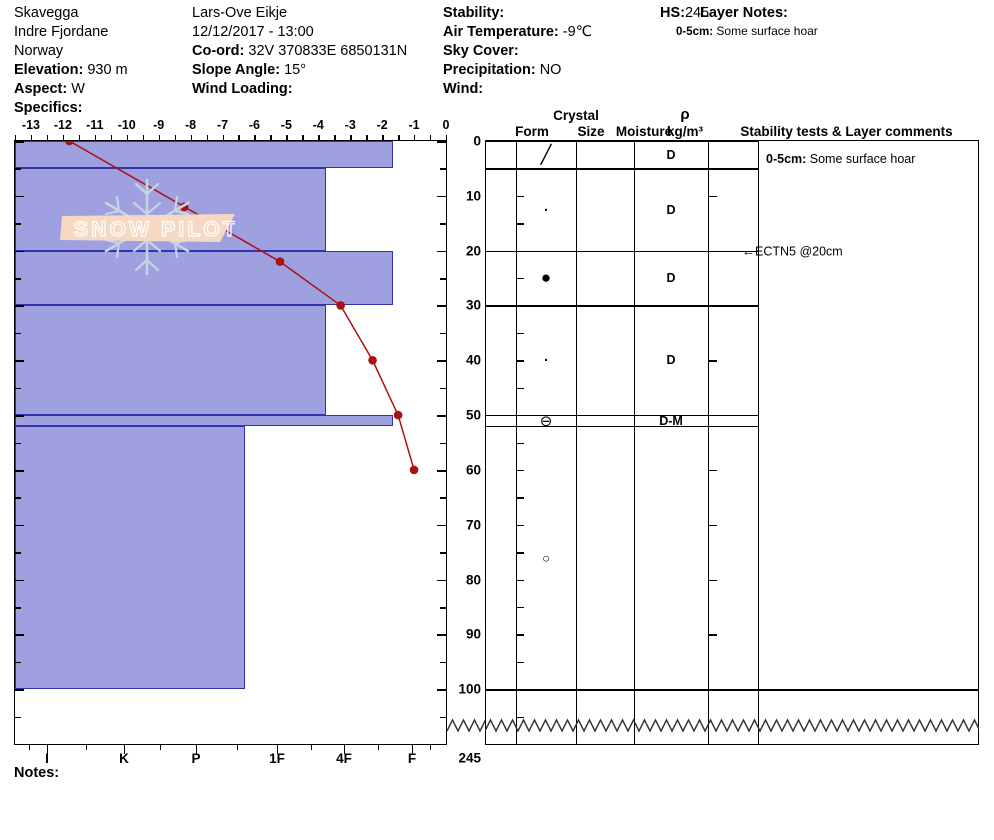 Image resolution: width=994 pixels, height=840 pixels. Describe the element at coordinates (253, 32) in the screenshot. I see `observation-datetime: 12/12/2017 - 13:00` at that location.